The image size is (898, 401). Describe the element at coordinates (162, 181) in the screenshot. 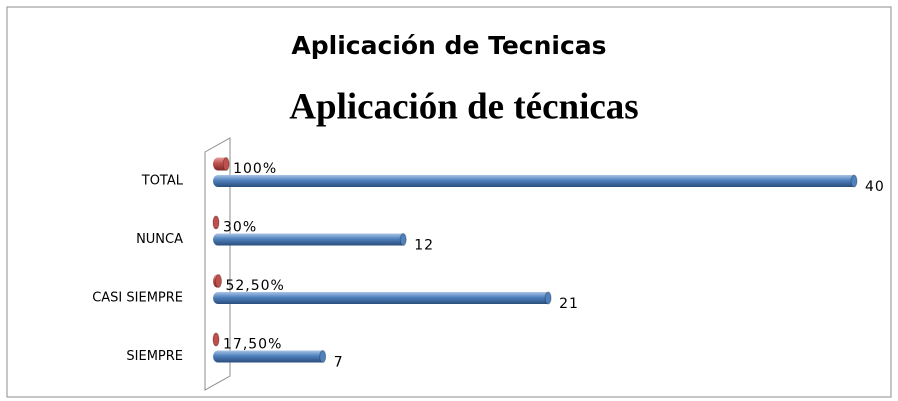

I see `y-tick-label: TOTAL` at that location.